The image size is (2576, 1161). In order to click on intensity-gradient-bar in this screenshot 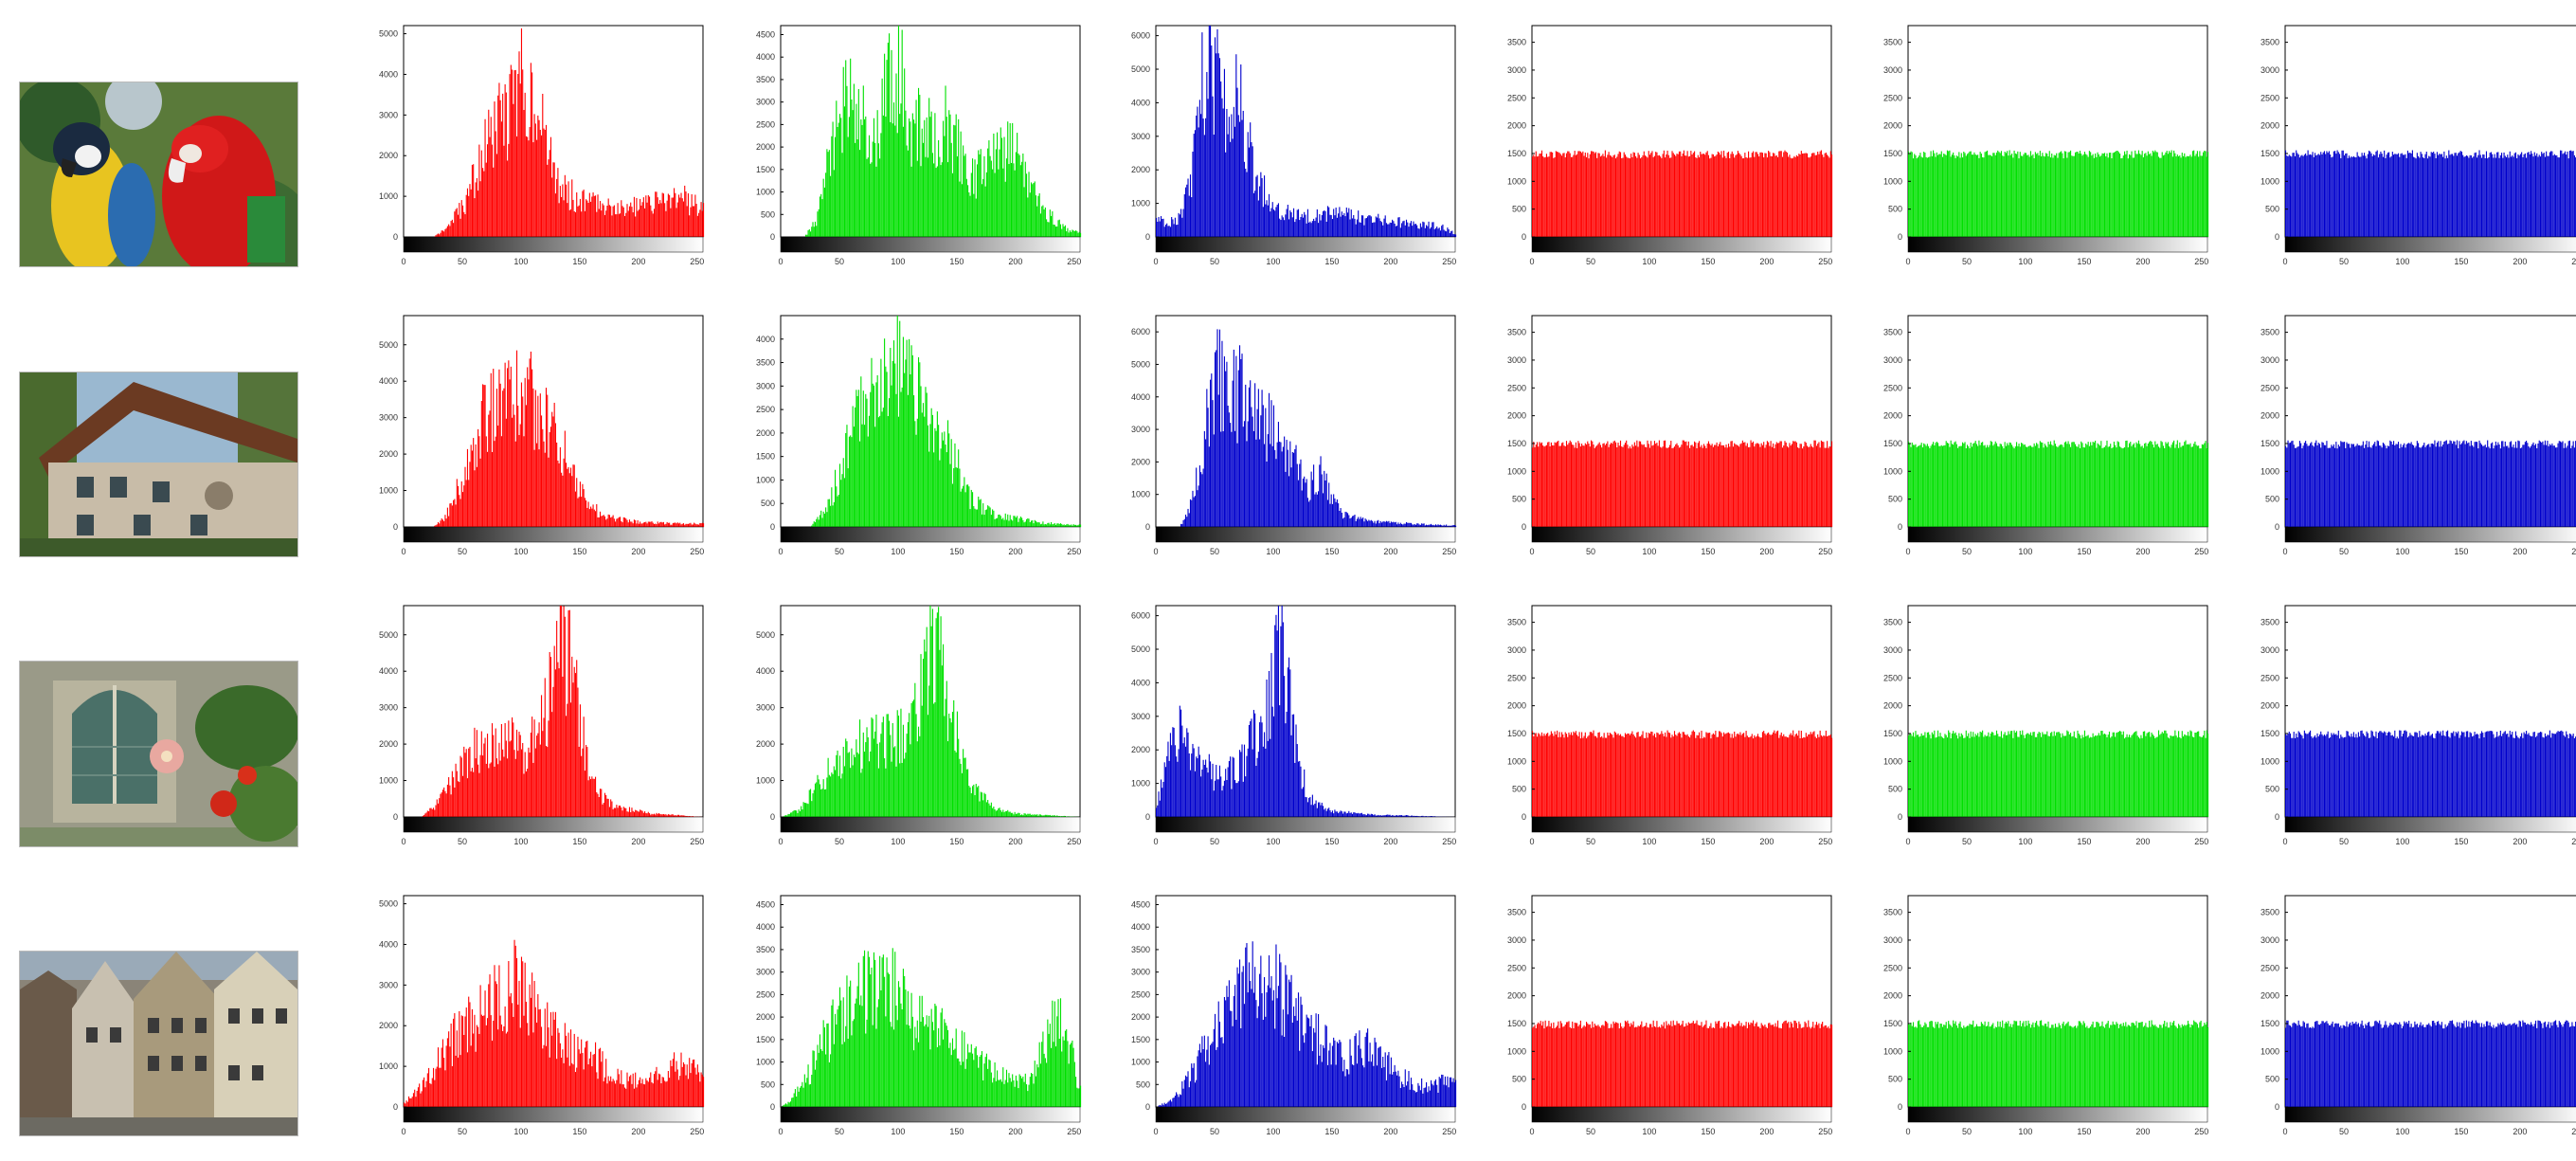, I will do `click(2430, 825)`.